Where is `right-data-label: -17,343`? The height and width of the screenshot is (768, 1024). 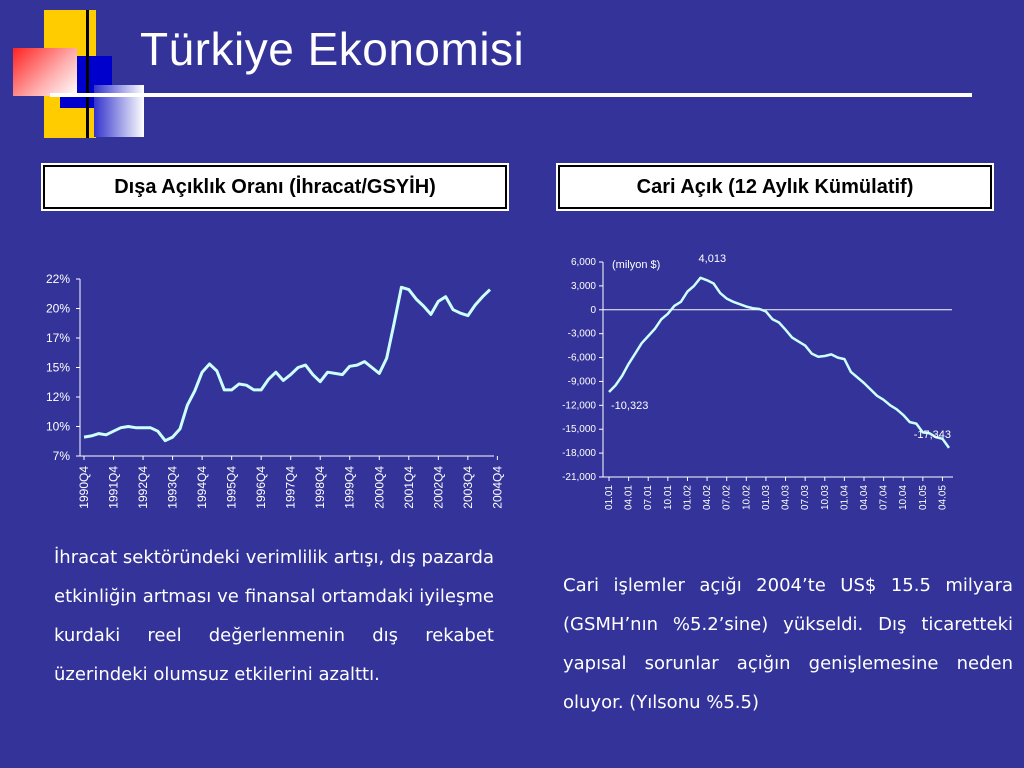
right-data-label: -17,343 is located at coordinates (932, 435).